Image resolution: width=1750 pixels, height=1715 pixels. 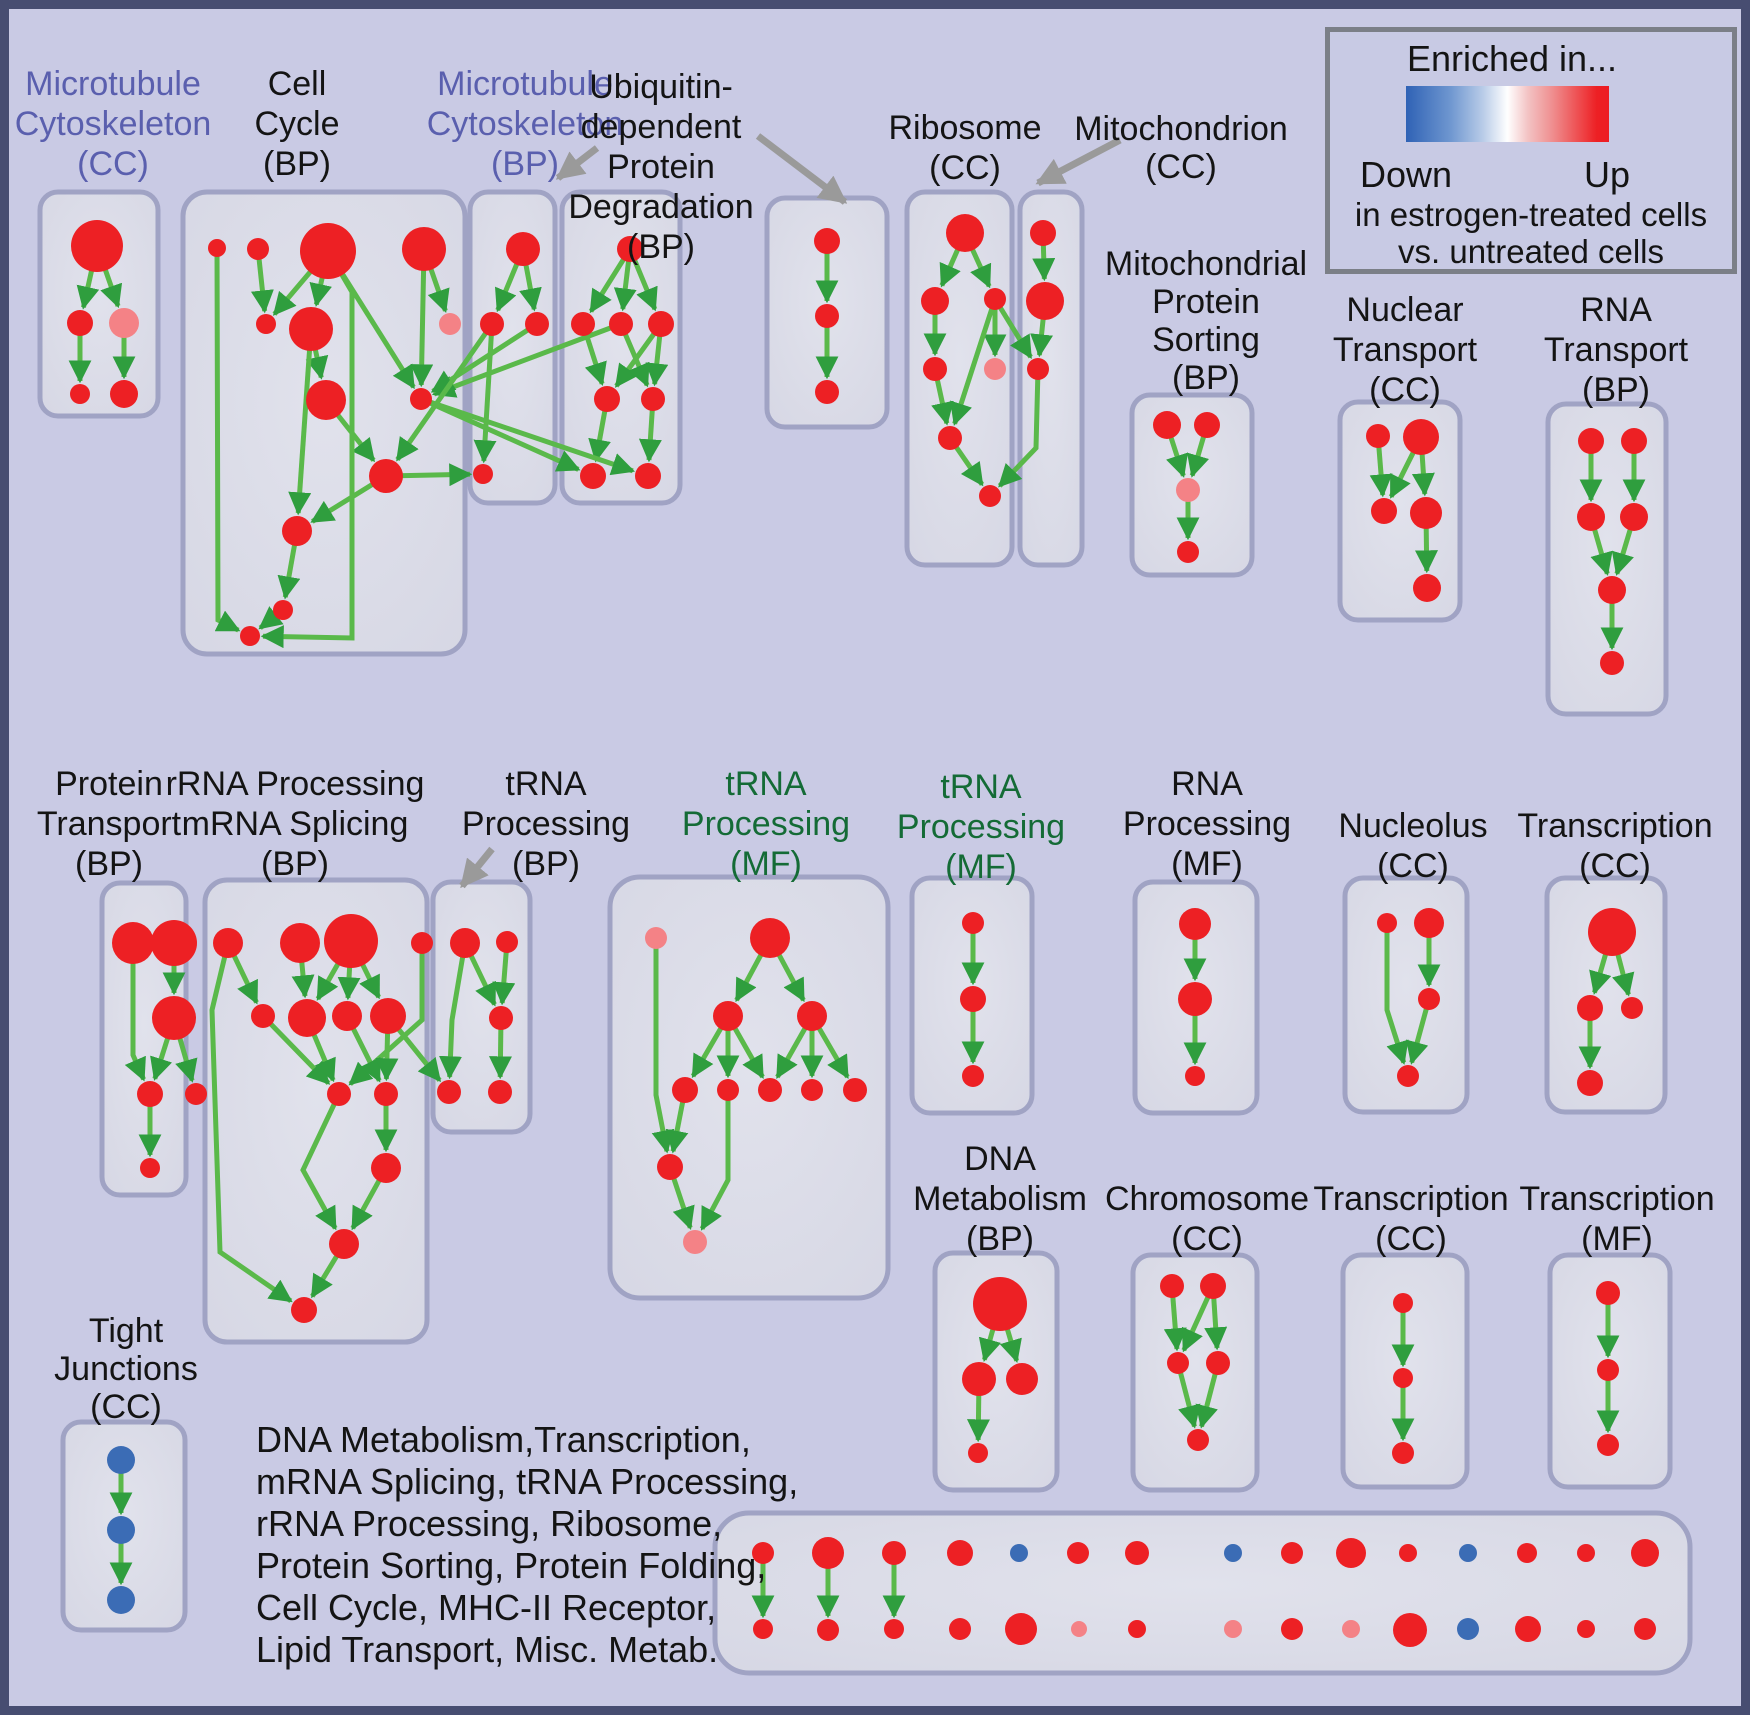 What do you see at coordinates (487, 1649) in the screenshot?
I see `shared-terms-text-line: Lipid Transport, Misc. Metab.` at bounding box center [487, 1649].